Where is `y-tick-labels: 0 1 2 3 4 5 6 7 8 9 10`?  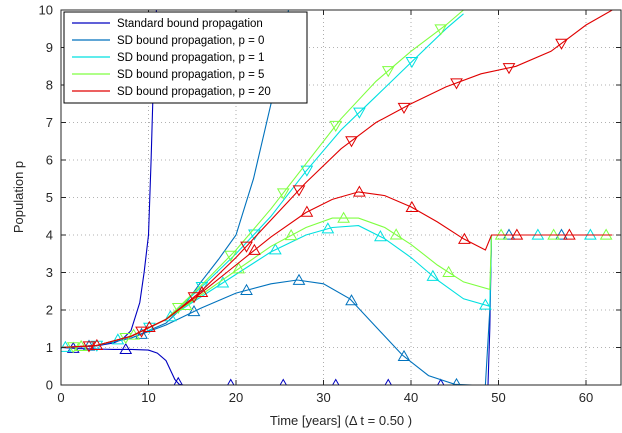
y-tick-labels: 0 1 2 3 4 5 6 7 8 9 10 is located at coordinates (46, 198).